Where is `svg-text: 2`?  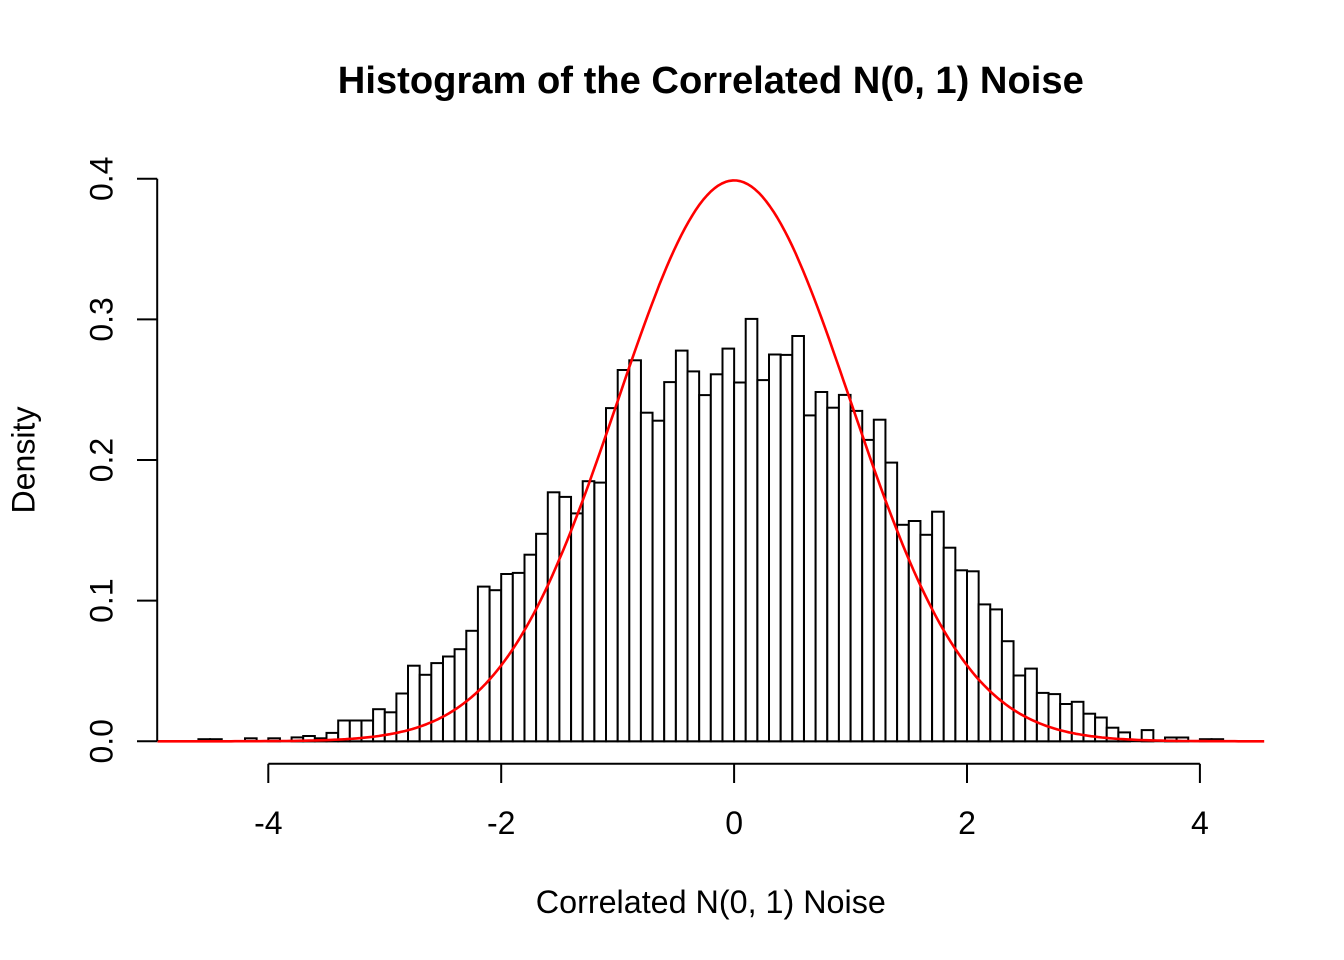
svg-text: 2 is located at coordinates (967, 823).